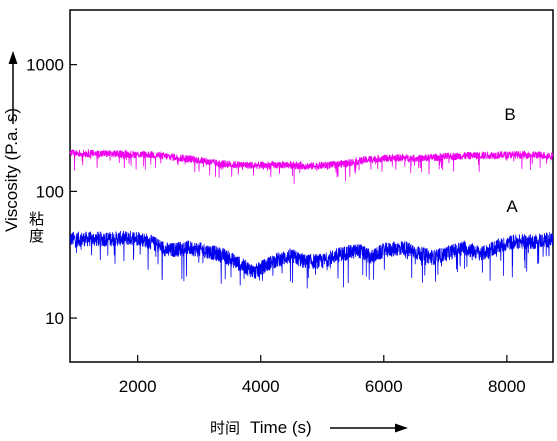  Describe the element at coordinates (311, 259) in the screenshot. I see `series-line-a` at that location.